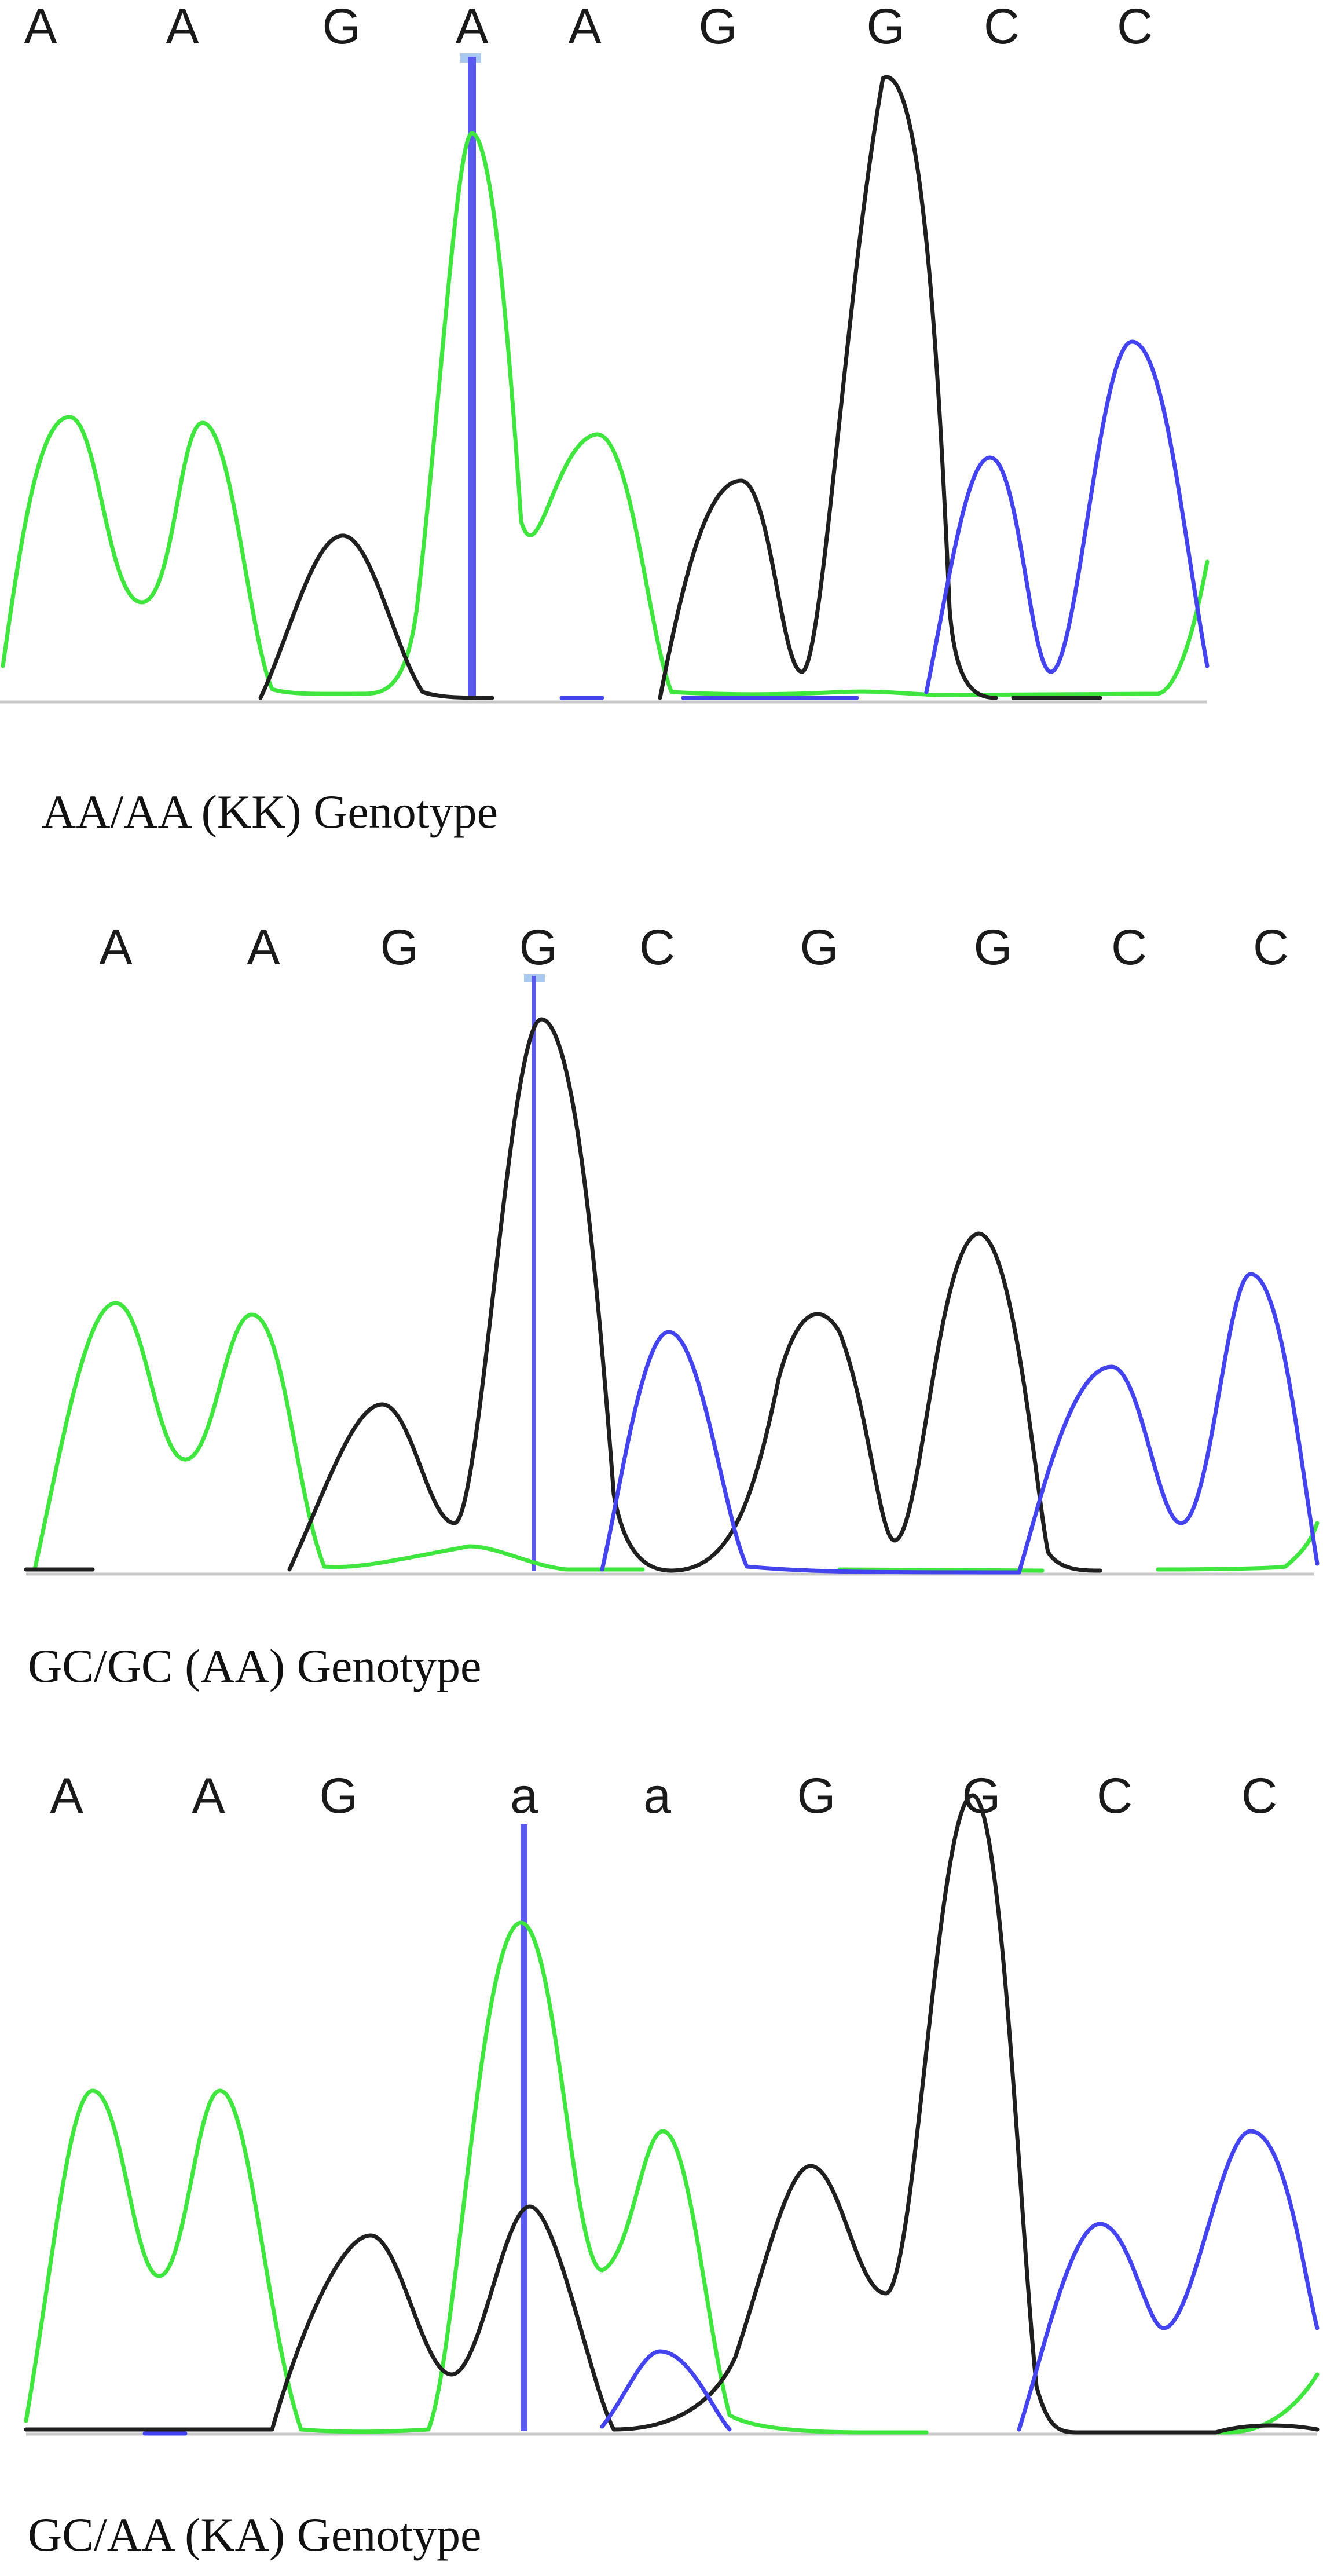  What do you see at coordinates (255, 2534) in the screenshot?
I see `genotype-caption-3: GC/AA (KA) Genotype` at bounding box center [255, 2534].